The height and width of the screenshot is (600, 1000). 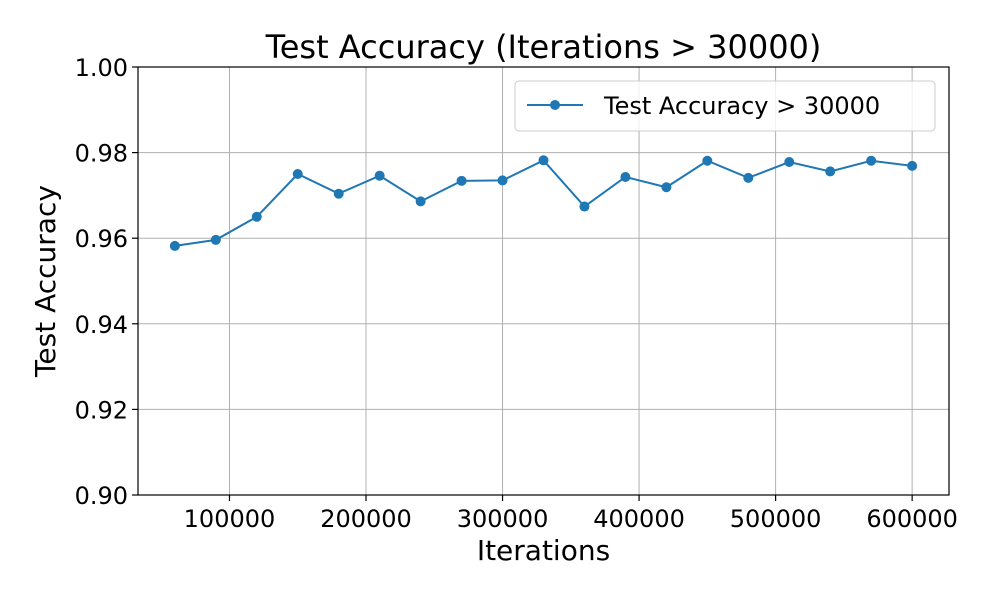 What do you see at coordinates (101, 68) in the screenshot?
I see `y-tick-label-5: 1.00` at bounding box center [101, 68].